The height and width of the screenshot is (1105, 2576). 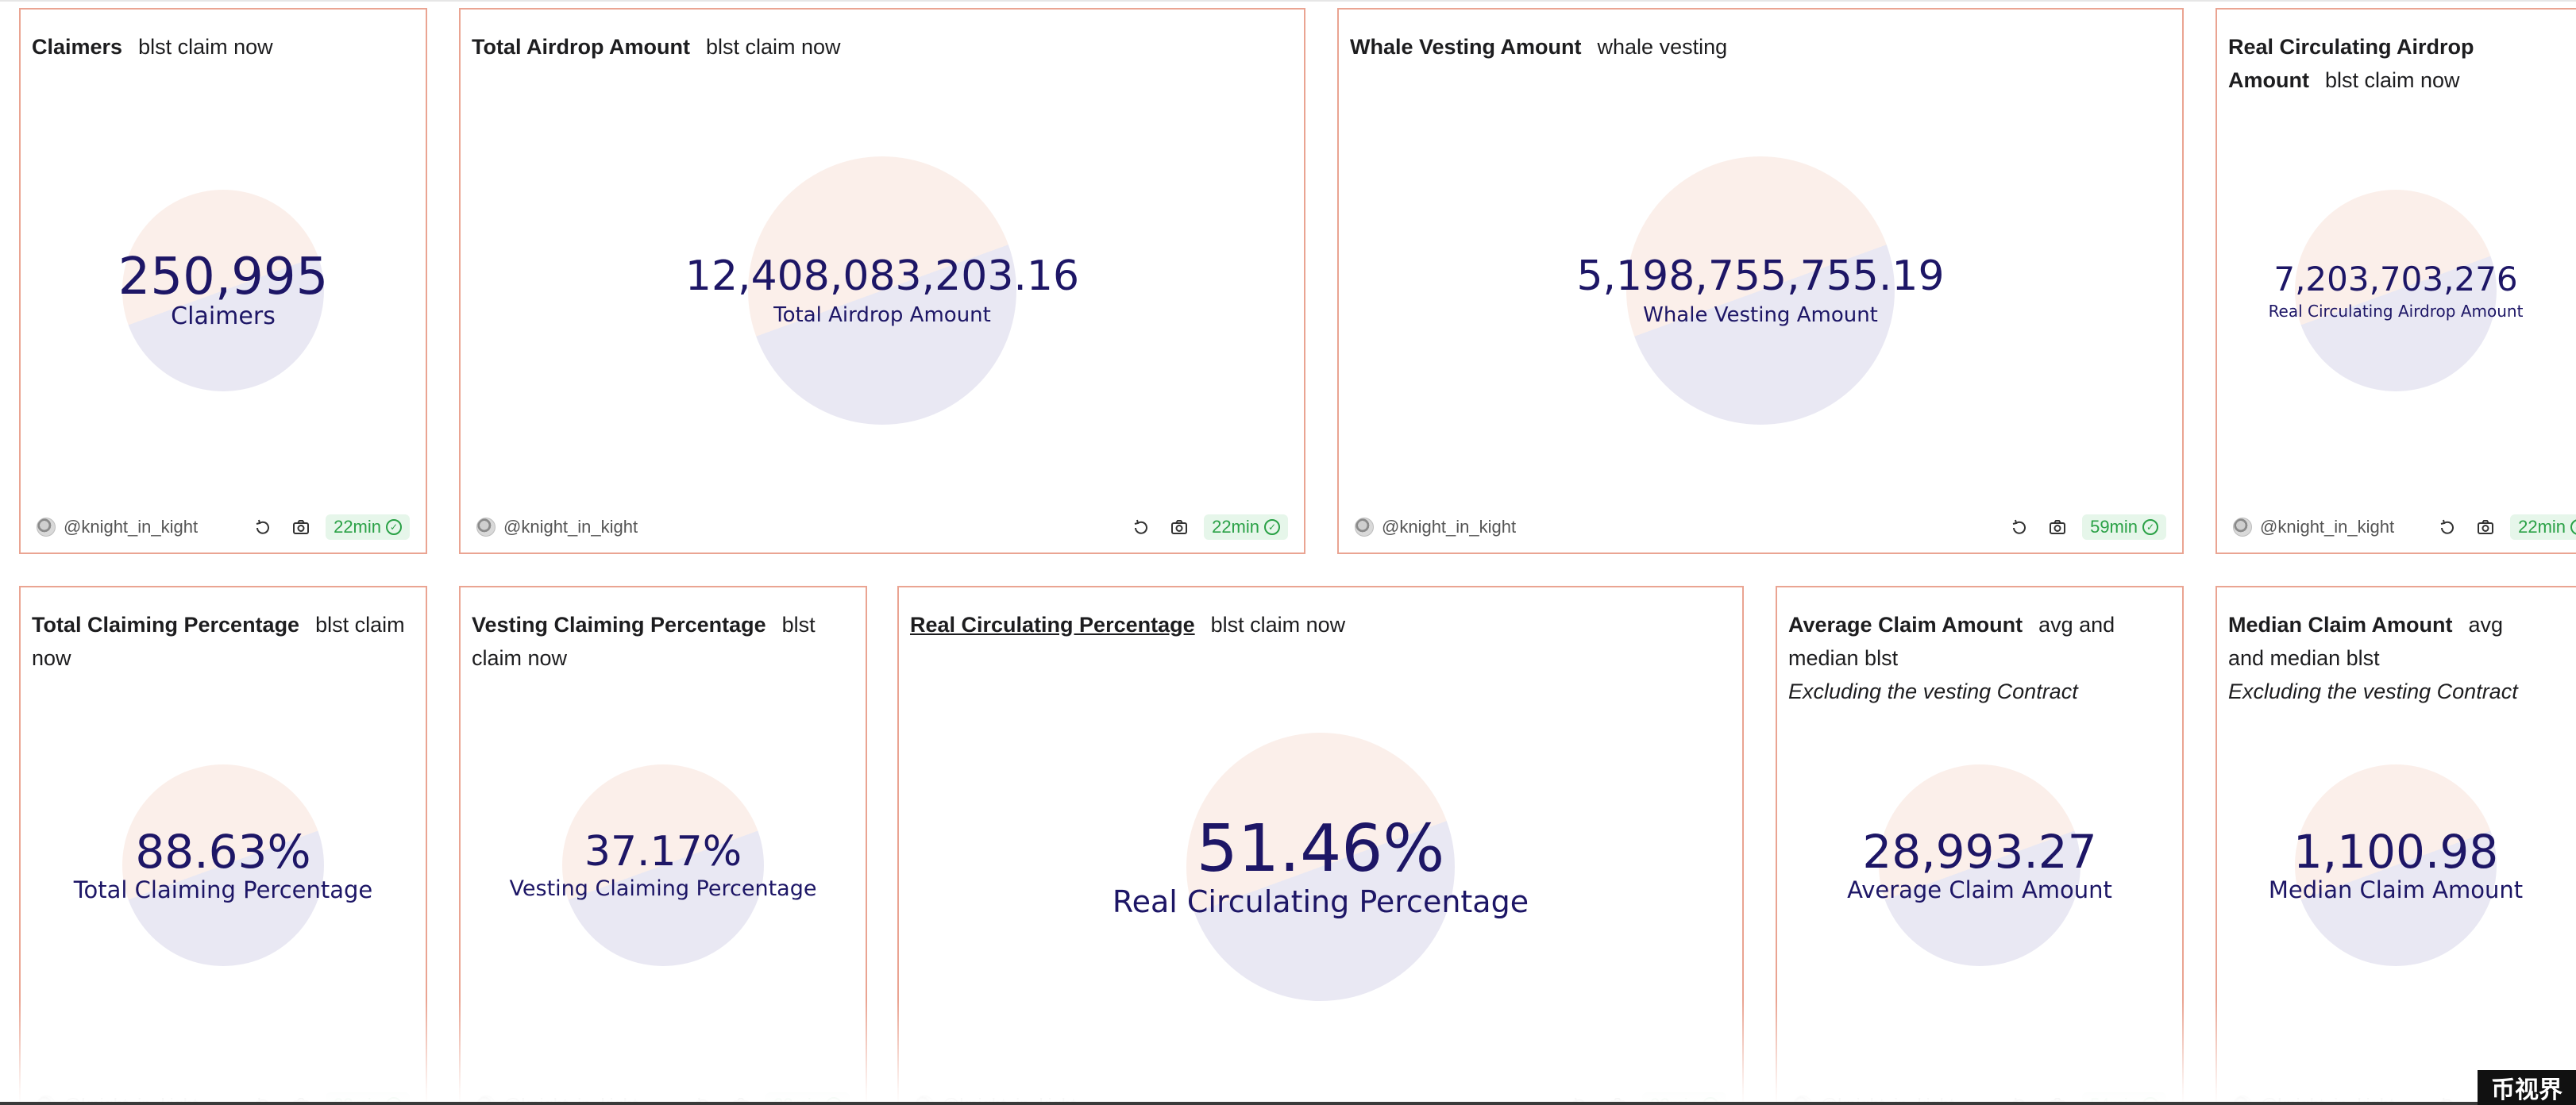 I want to click on card-title: Vesting Claiming Percentage, so click(x=619, y=625).